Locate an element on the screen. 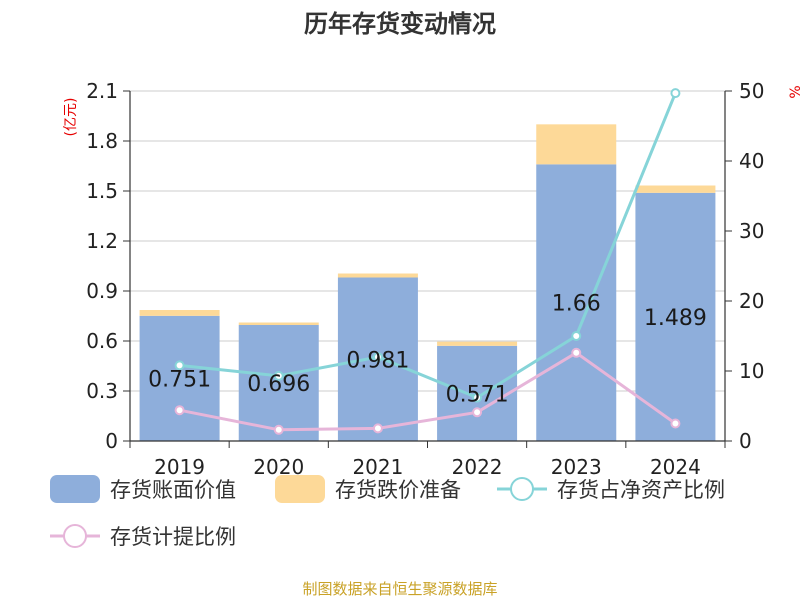  legend-label: 存货账面价值 is located at coordinates (173, 490).